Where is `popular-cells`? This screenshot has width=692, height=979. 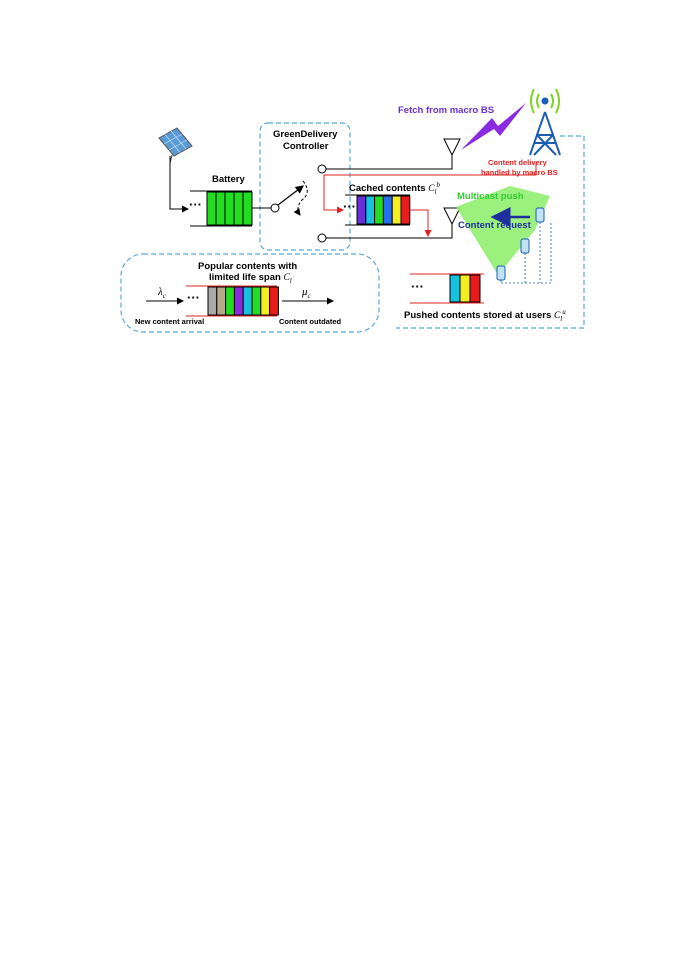
popular-cells is located at coordinates (243, 301).